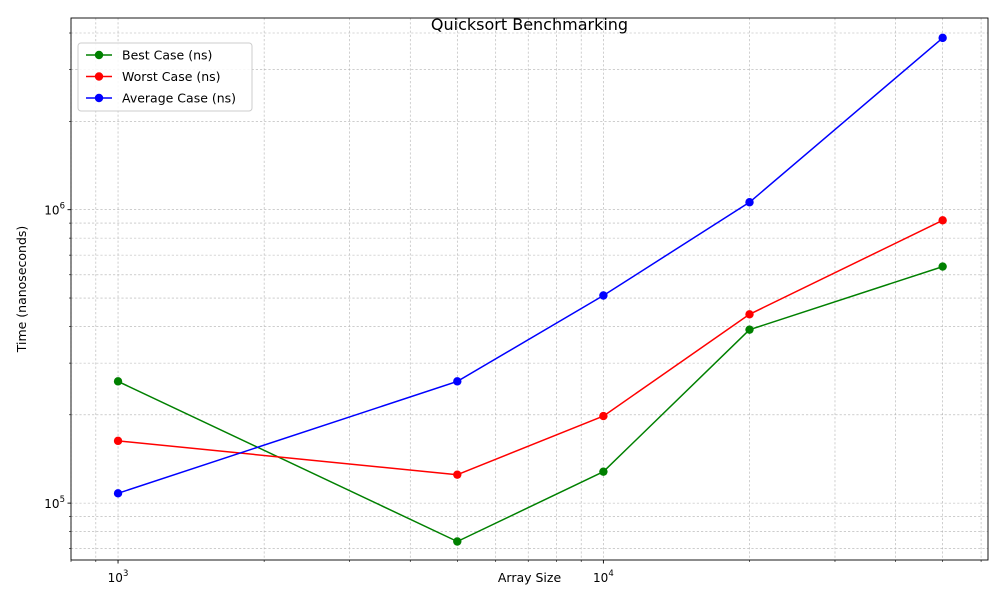 This screenshot has width=1000, height=600. What do you see at coordinates (62, 500) in the screenshot?
I see `y-tick-label-exponent: 5` at bounding box center [62, 500].